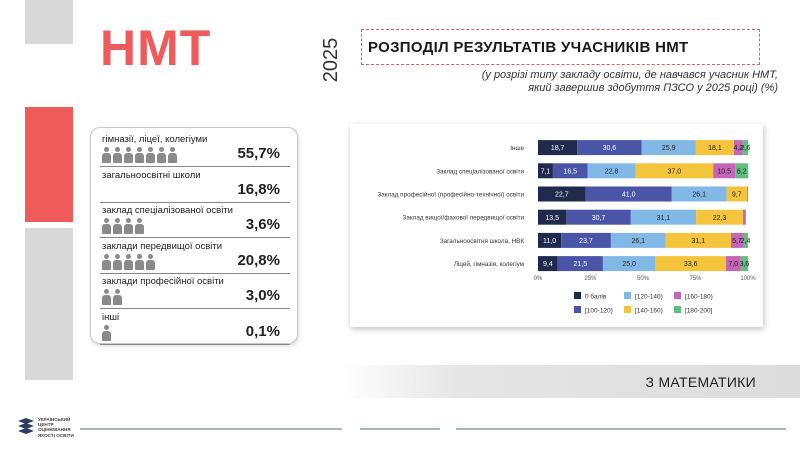 This screenshot has width=800, height=450. Describe the element at coordinates (599, 311) in the screenshot. I see `legend-label: [100-120)` at that location.